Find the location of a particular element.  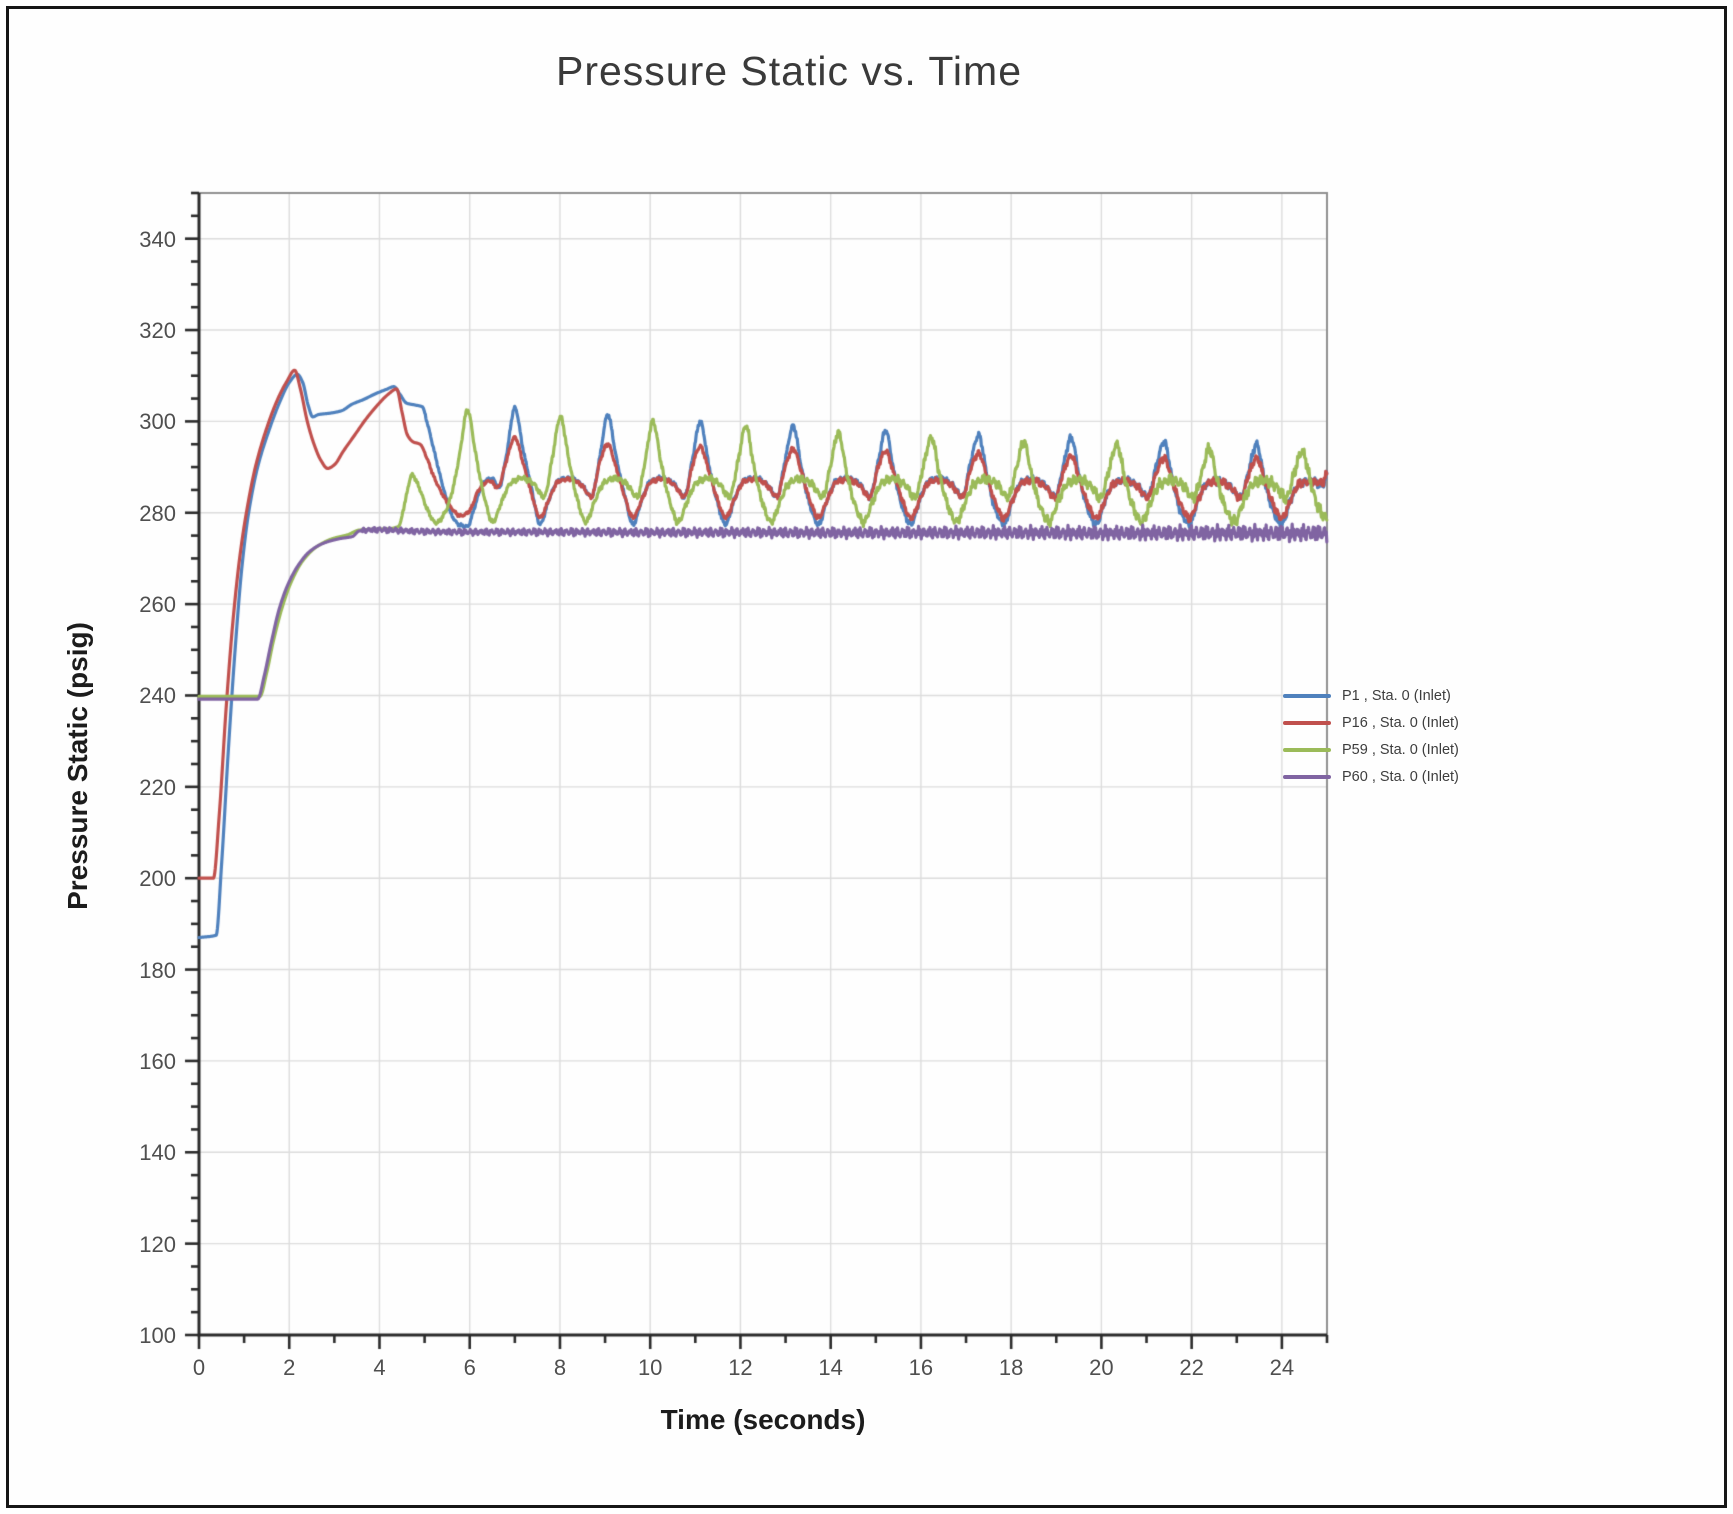

y-tick-label-100: 100 is located at coordinates (157, 1335).